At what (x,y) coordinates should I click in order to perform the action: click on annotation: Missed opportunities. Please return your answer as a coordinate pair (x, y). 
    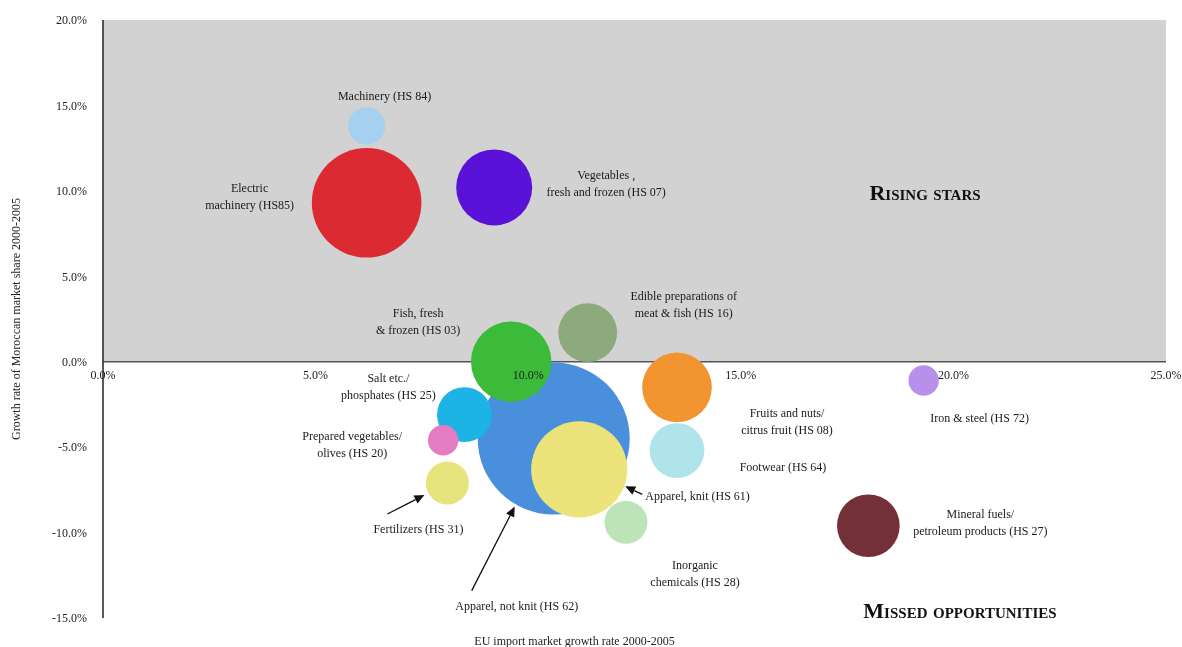
    Looking at the image, I should click on (960, 610).